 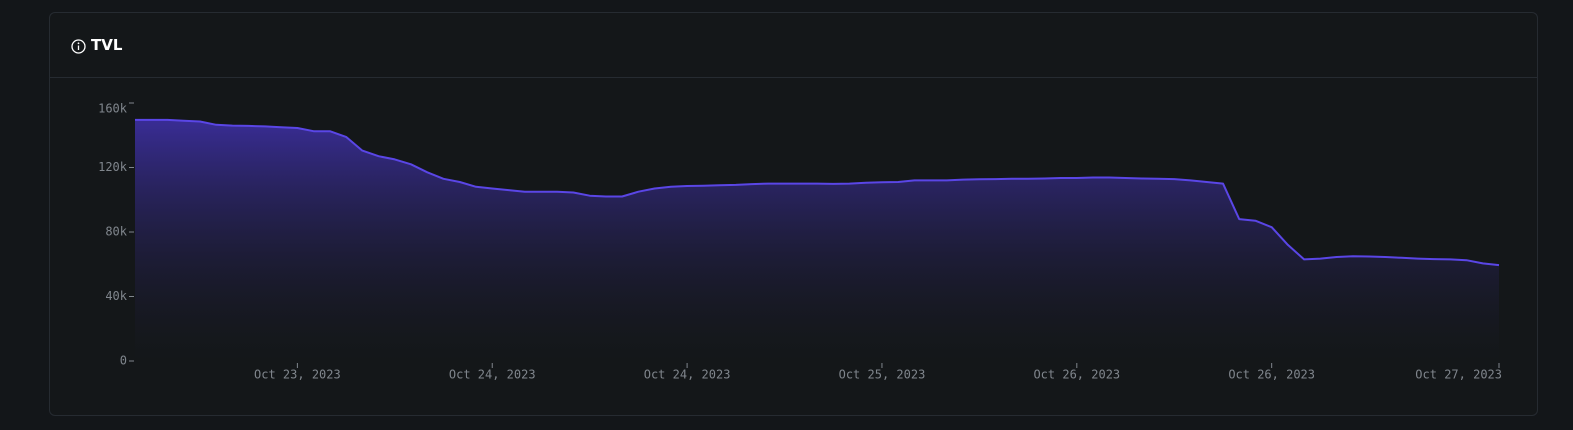 What do you see at coordinates (1458, 375) in the screenshot?
I see `x-tick-label: Oct 27, 2023` at bounding box center [1458, 375].